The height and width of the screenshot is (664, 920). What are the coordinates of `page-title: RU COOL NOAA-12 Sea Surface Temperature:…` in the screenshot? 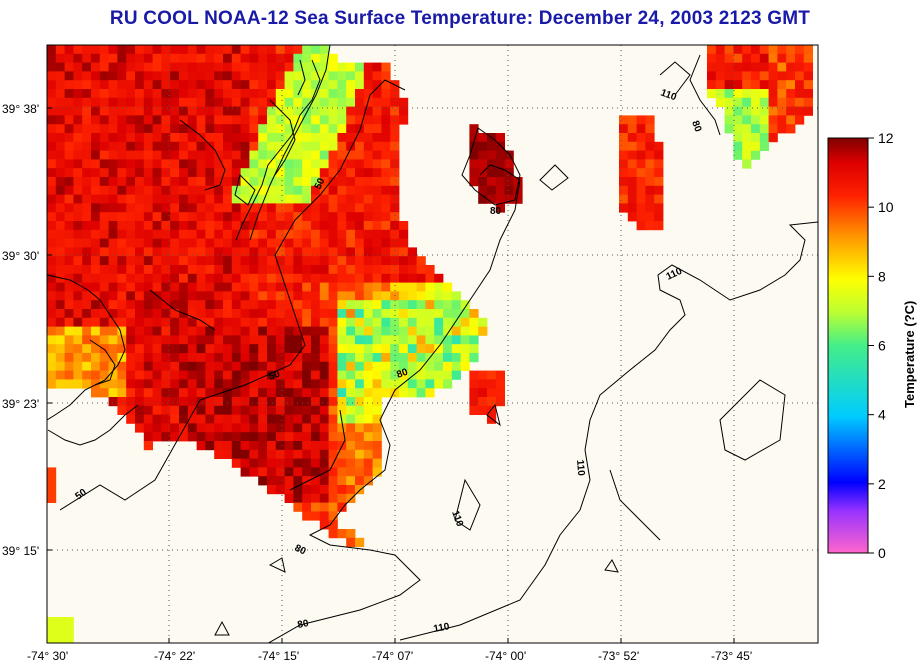 It's located at (460, 18).